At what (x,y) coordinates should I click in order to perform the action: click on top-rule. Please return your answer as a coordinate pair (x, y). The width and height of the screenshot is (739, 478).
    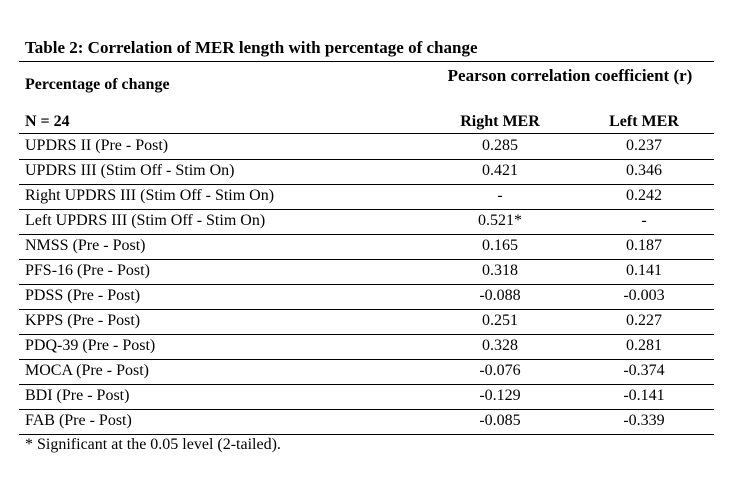
    Looking at the image, I should click on (366, 61).